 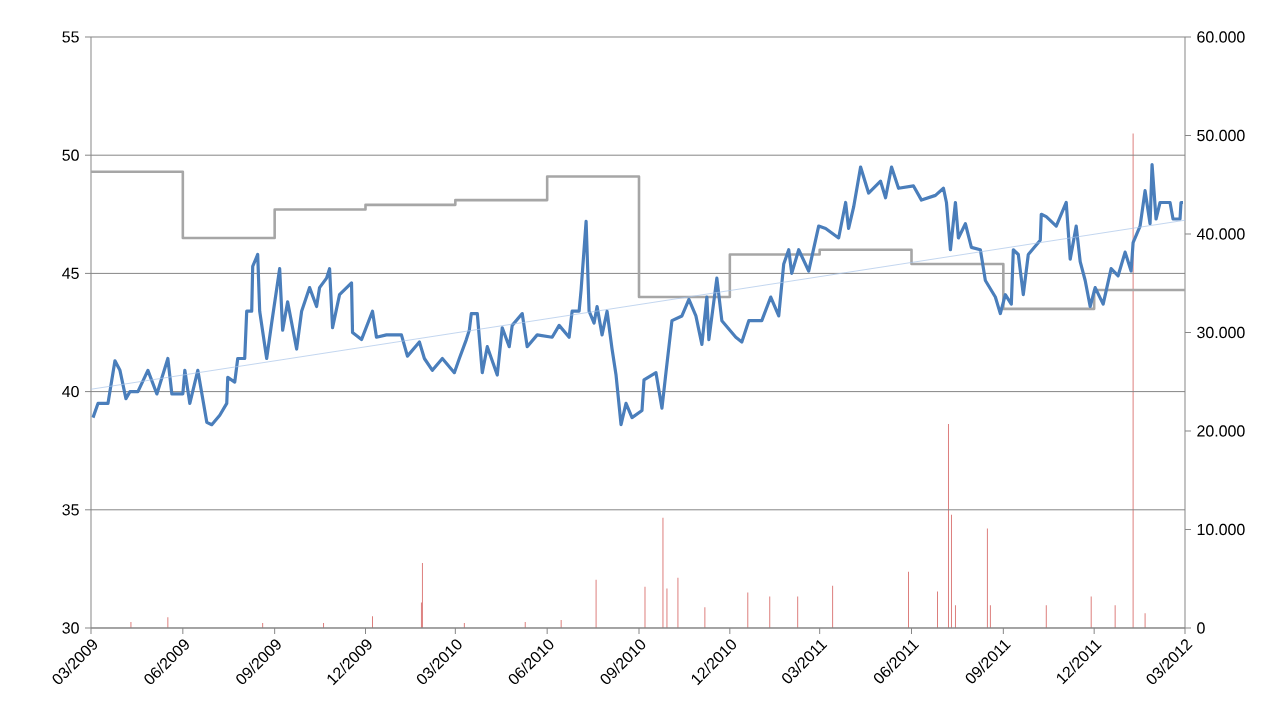 I want to click on y-tick-label: 55, so click(x=70, y=37).